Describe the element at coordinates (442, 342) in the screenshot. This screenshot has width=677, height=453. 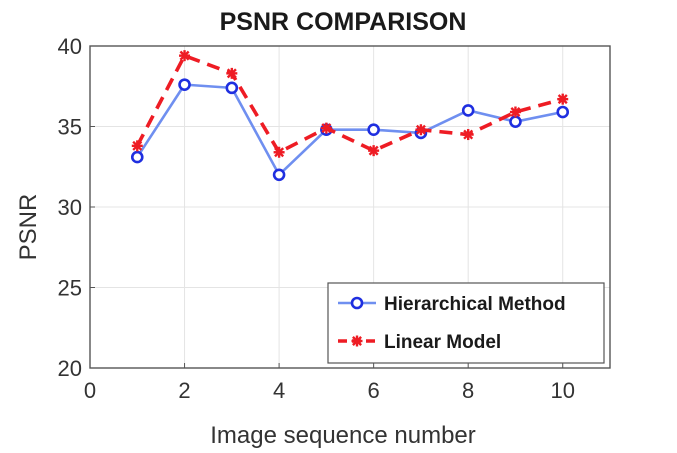
I see `legend-label: Linear Model` at that location.